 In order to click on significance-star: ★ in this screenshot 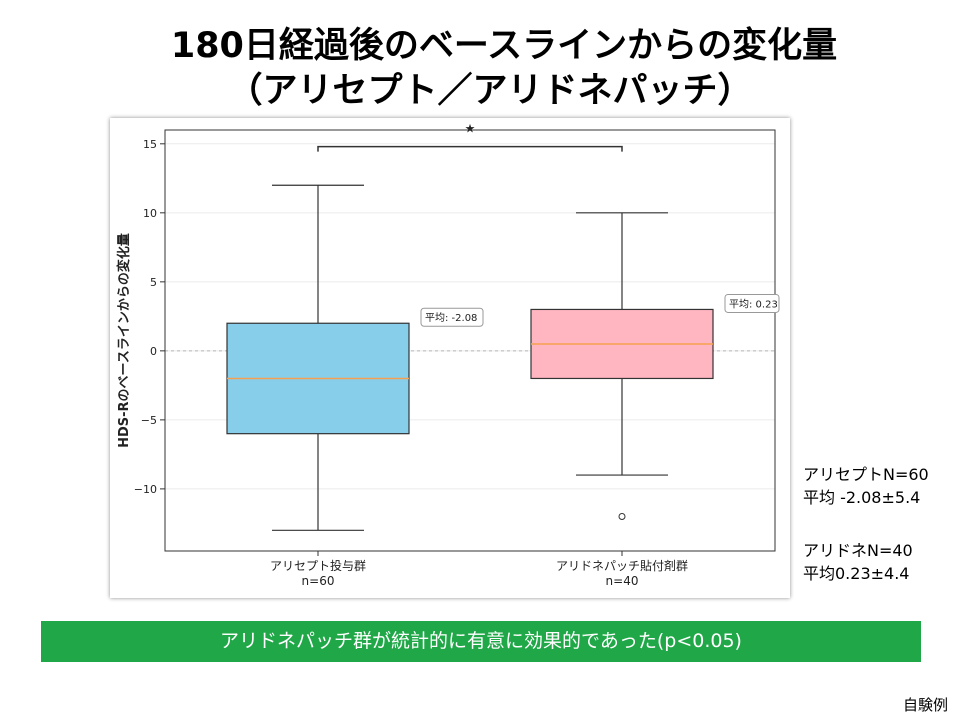, I will do `click(470, 129)`.